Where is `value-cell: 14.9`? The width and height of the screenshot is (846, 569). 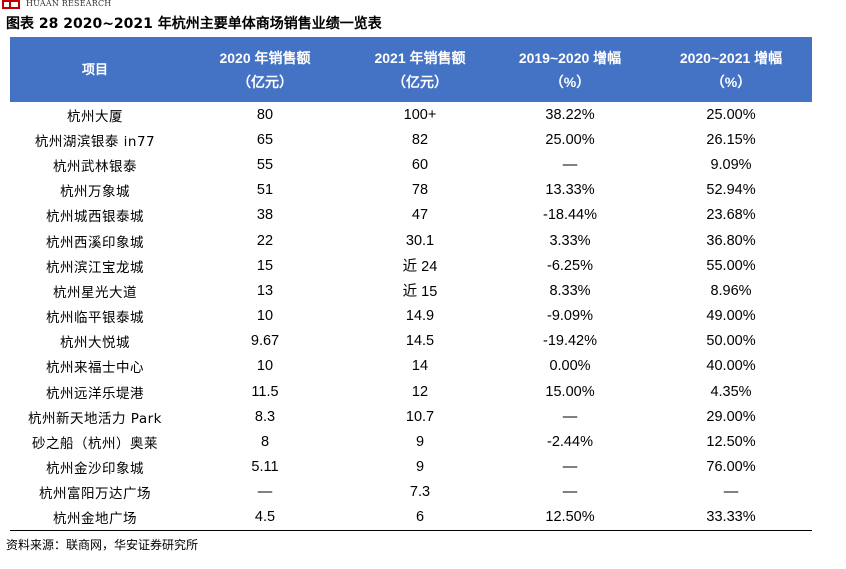 value-cell: 14.9 is located at coordinates (420, 316).